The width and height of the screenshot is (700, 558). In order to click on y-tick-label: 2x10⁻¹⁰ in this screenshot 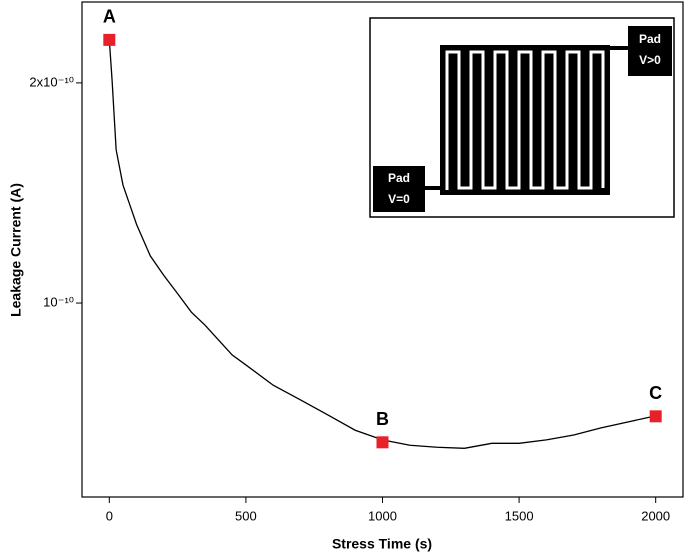, I will do `click(51, 81)`.